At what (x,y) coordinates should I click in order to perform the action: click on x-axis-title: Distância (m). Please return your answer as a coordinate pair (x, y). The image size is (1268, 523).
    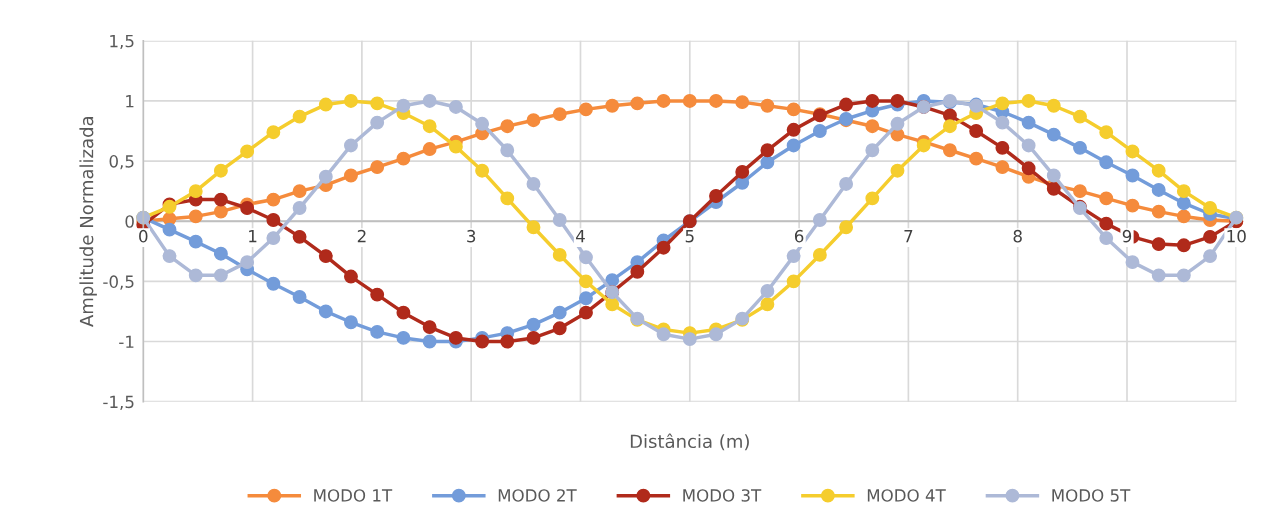
    Looking at the image, I should click on (689, 442).